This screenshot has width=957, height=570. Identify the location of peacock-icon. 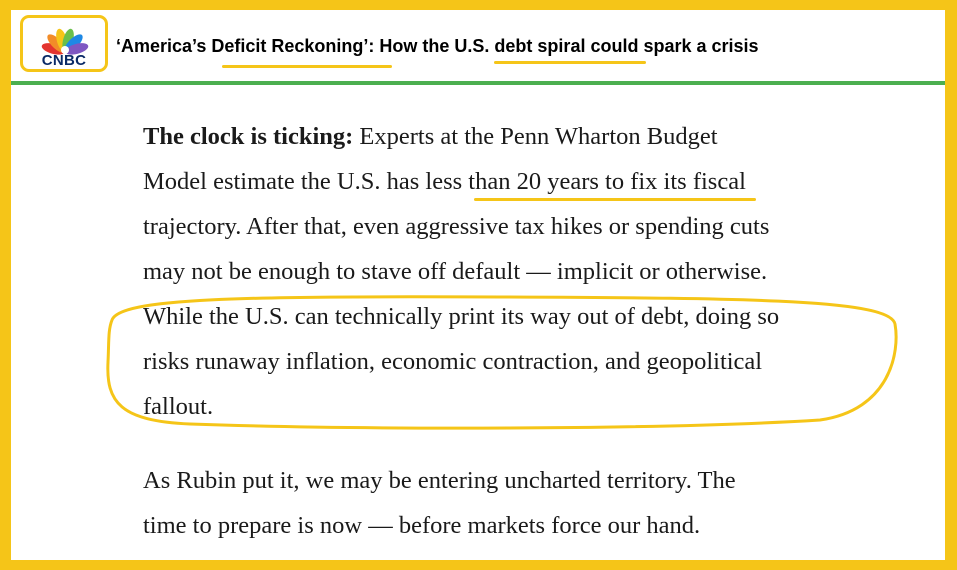
(65, 41).